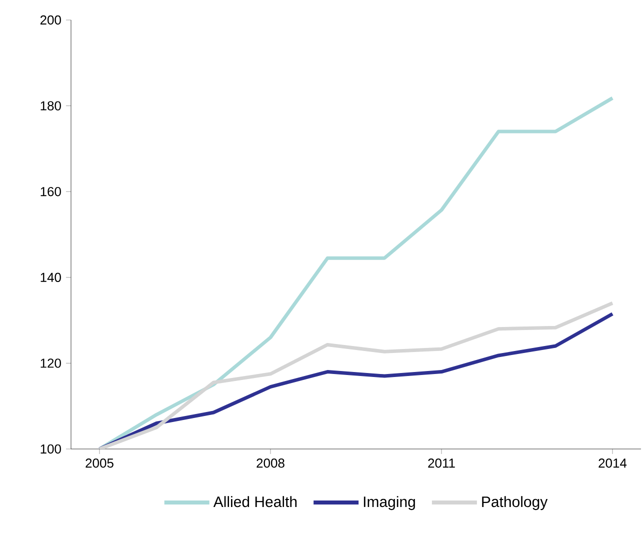 Image resolution: width=643 pixels, height=541 pixels. Describe the element at coordinates (50, 277) in the screenshot. I see `y-tick-label: 140` at that location.